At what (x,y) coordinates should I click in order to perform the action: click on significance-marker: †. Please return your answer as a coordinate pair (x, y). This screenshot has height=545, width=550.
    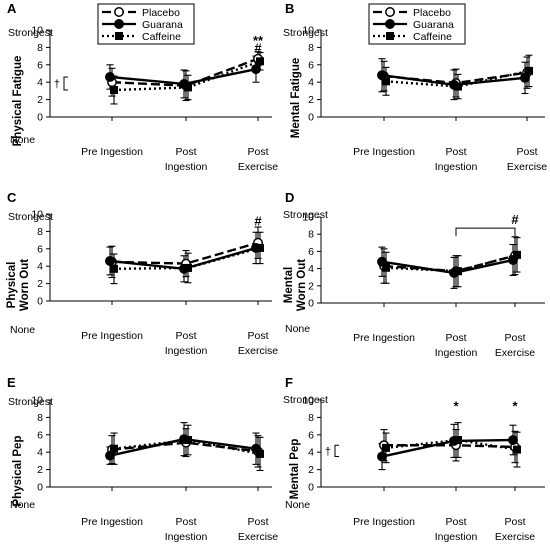
    Looking at the image, I should click on (57, 85).